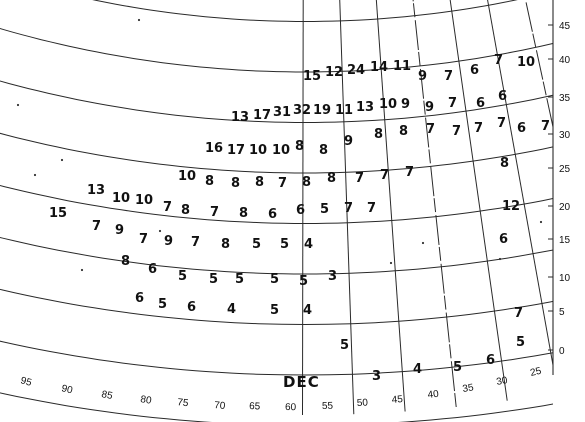 The height and width of the screenshot is (422, 585). What do you see at coordinates (106, 395) in the screenshot?
I see `bottom-tick-label: 85` at bounding box center [106, 395].